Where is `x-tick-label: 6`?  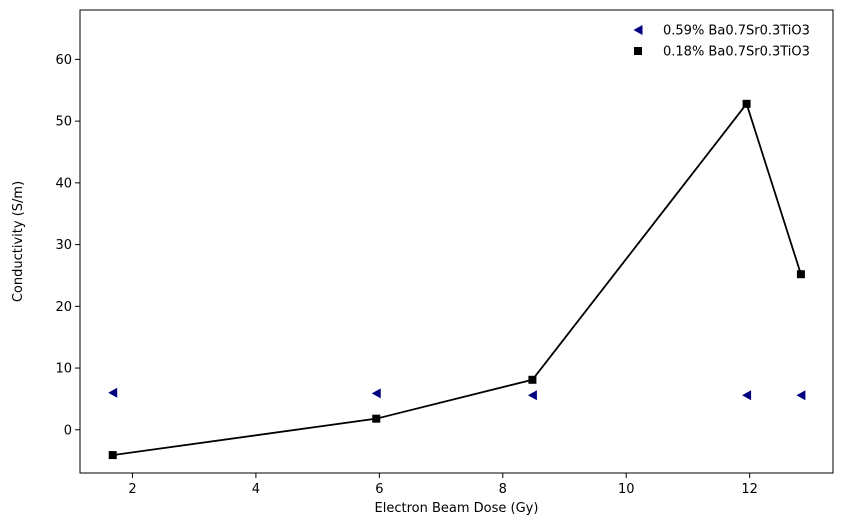
x-tick-label: 6 is located at coordinates (379, 489).